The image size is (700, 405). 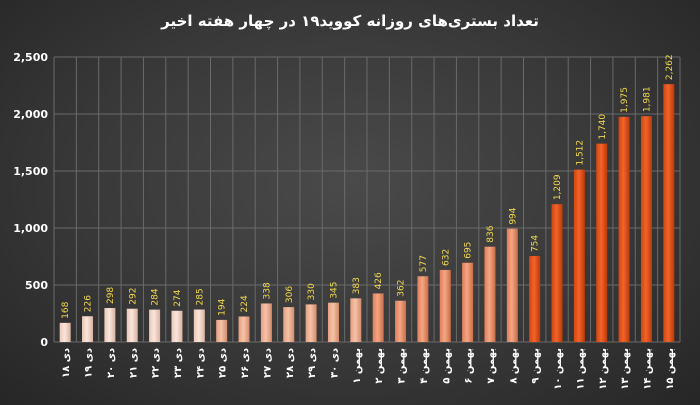 What do you see at coordinates (446, 366) in the screenshot?
I see `x-tick-label: ۵ بهمن` at bounding box center [446, 366].